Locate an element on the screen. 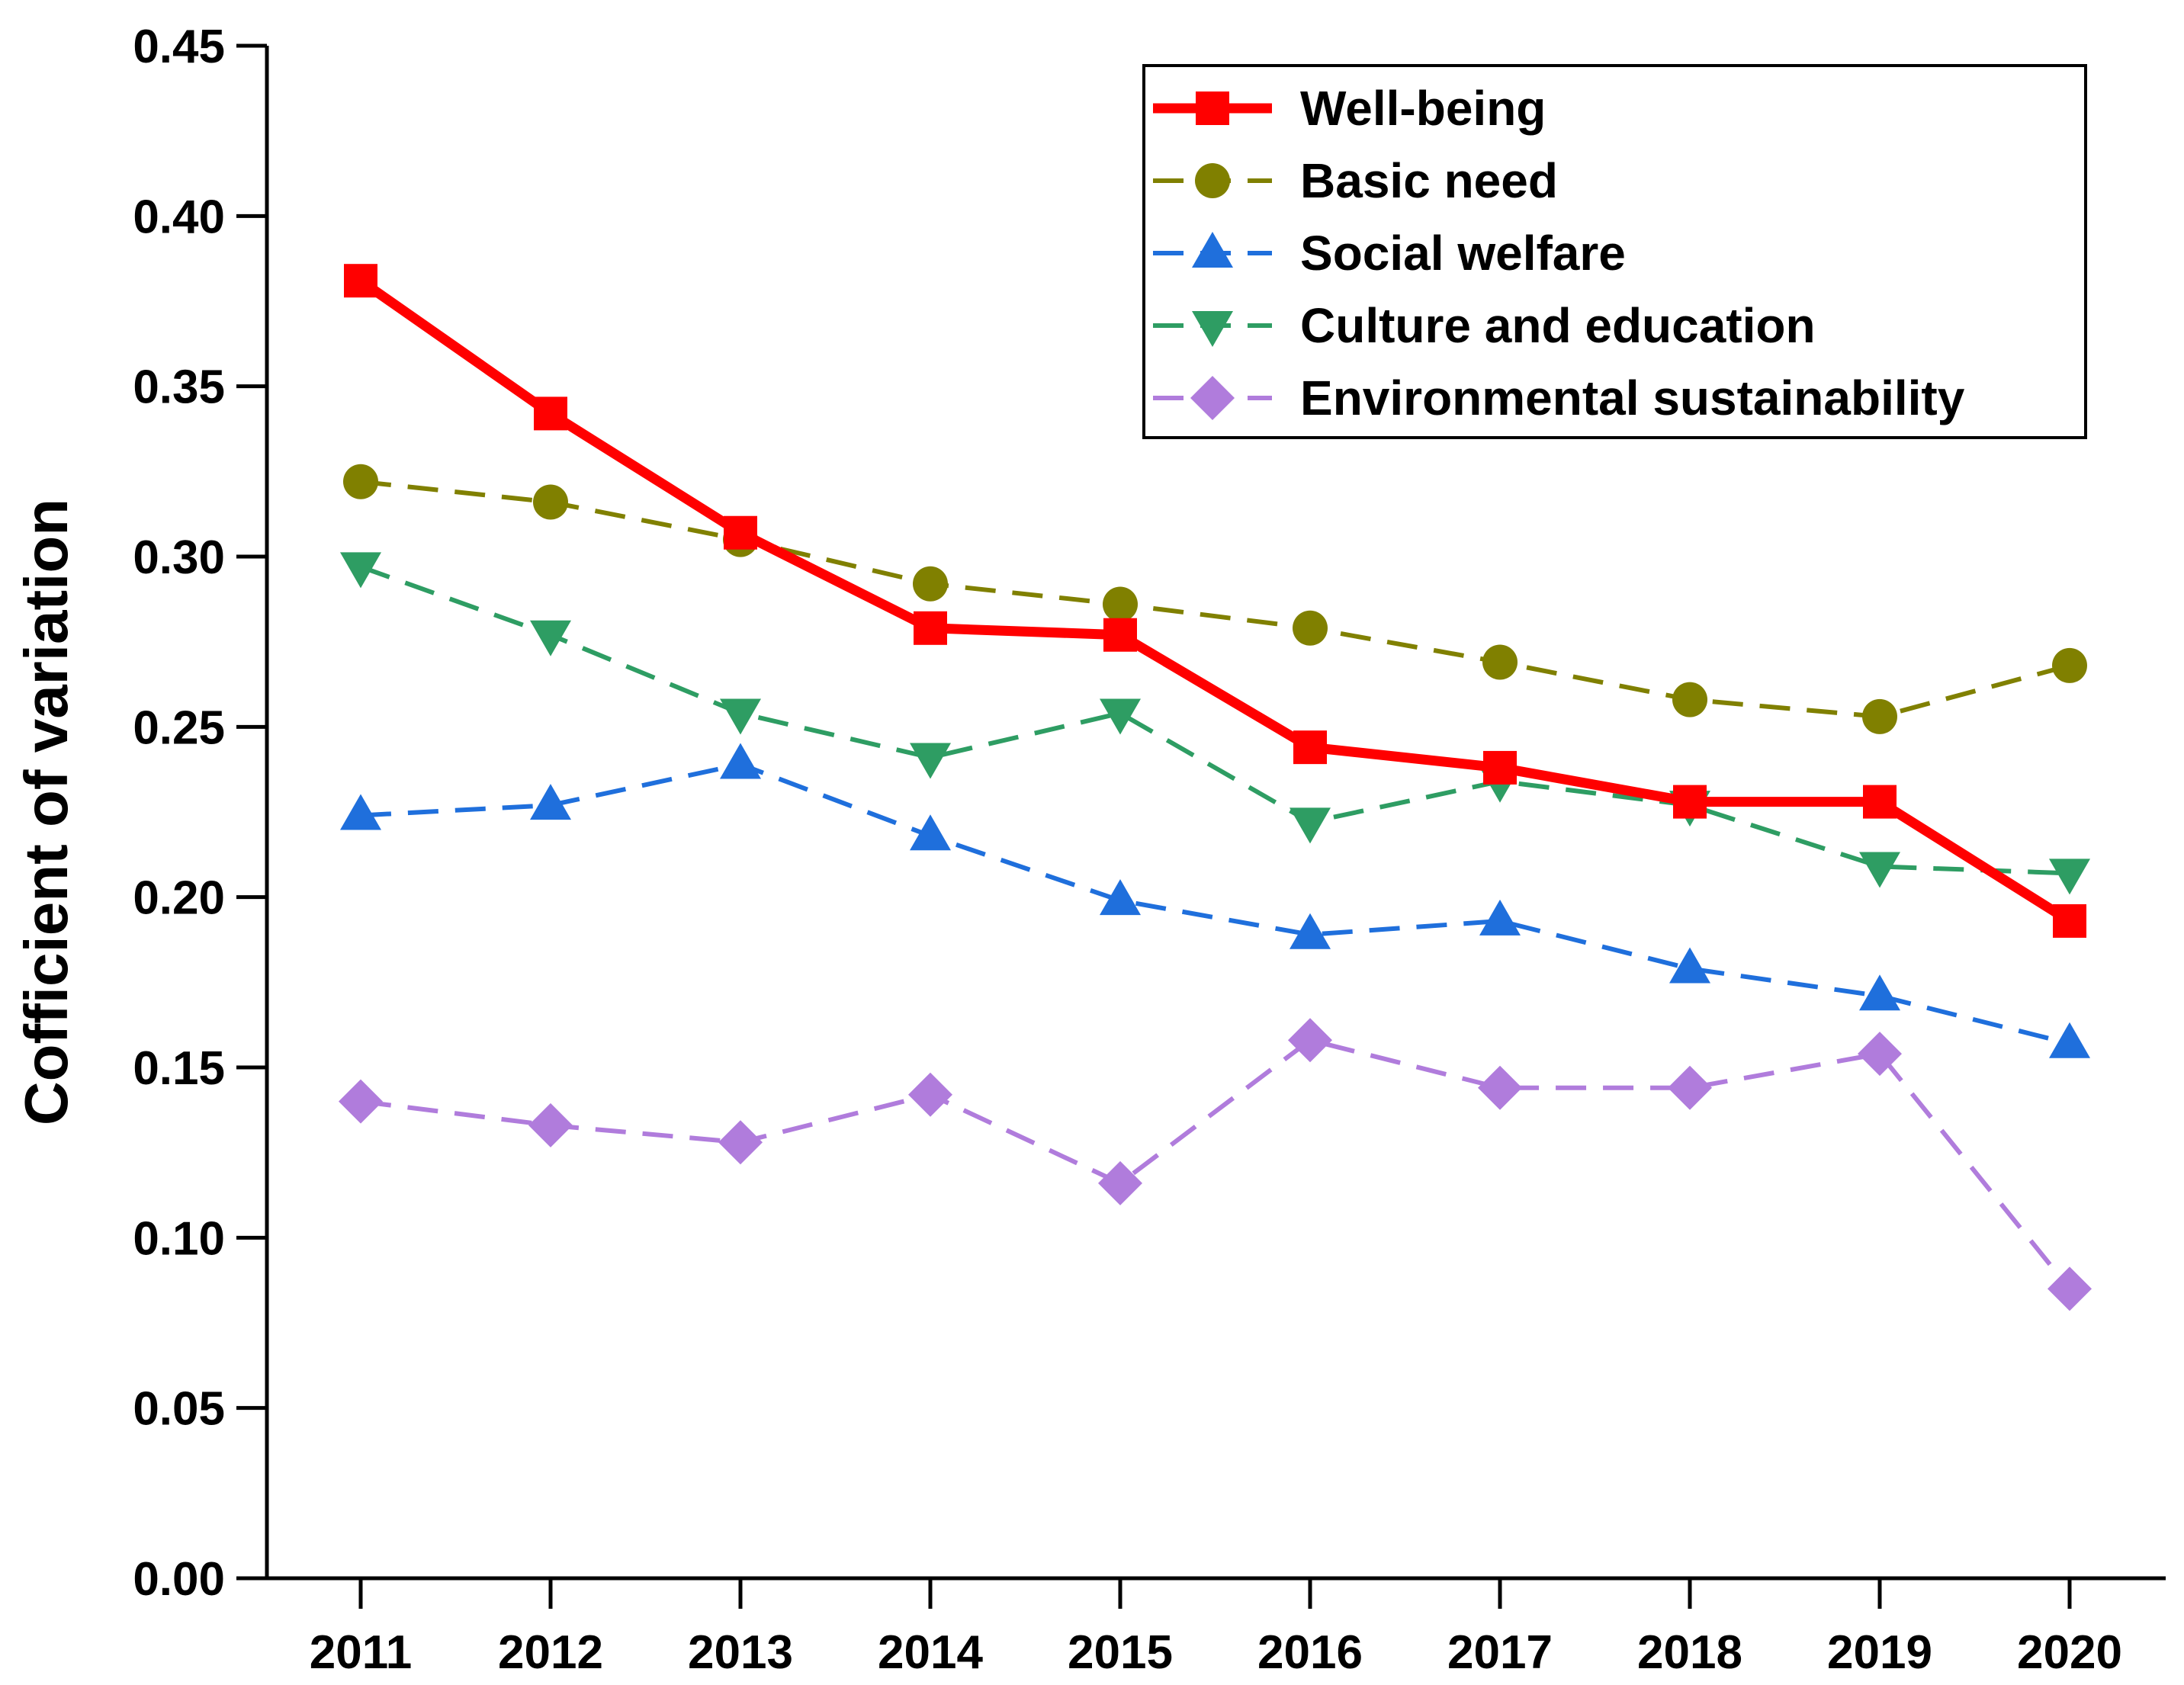 The image size is (2184, 1685). y-tick-label: 0.15 is located at coordinates (179, 1068).